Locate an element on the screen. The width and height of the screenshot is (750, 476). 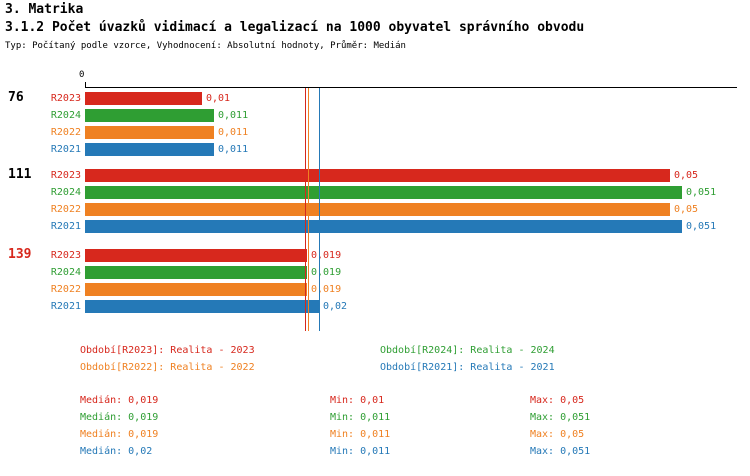
bar-value-label: 0,01 is located at coordinates (218, 98).